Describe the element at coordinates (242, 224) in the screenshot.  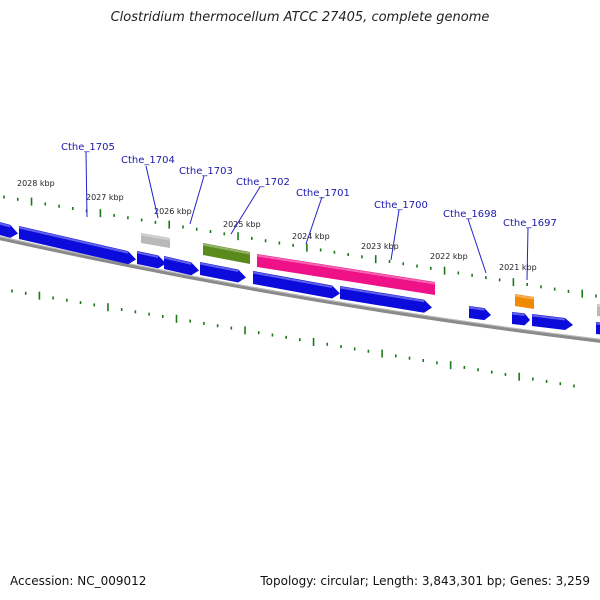
I see `kbp-label-2025: 2025 kbp` at that location.